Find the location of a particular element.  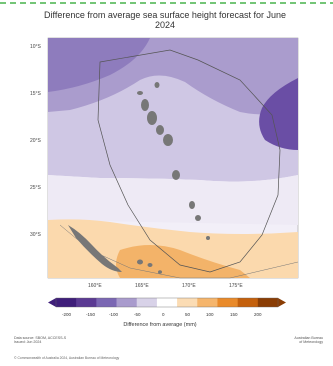

cb-tick-7: 150 is located at coordinates (234, 314).